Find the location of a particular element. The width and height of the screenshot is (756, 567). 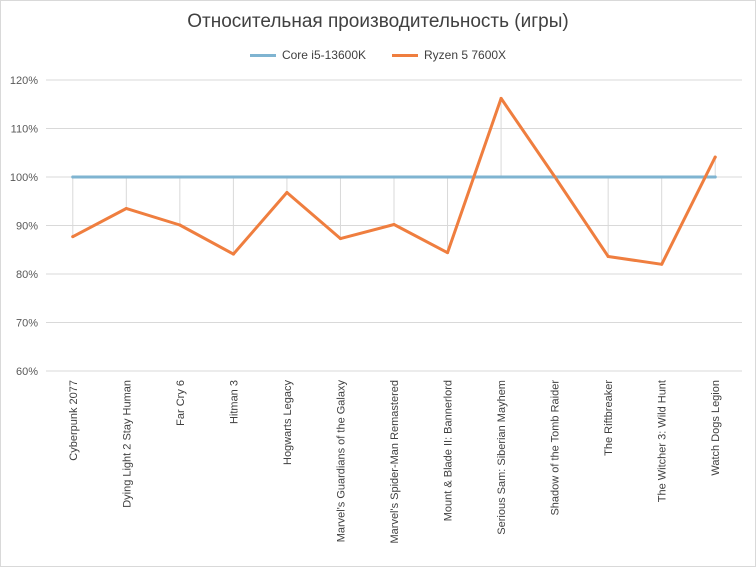

y-tick-label: 80% is located at coordinates (27, 275).